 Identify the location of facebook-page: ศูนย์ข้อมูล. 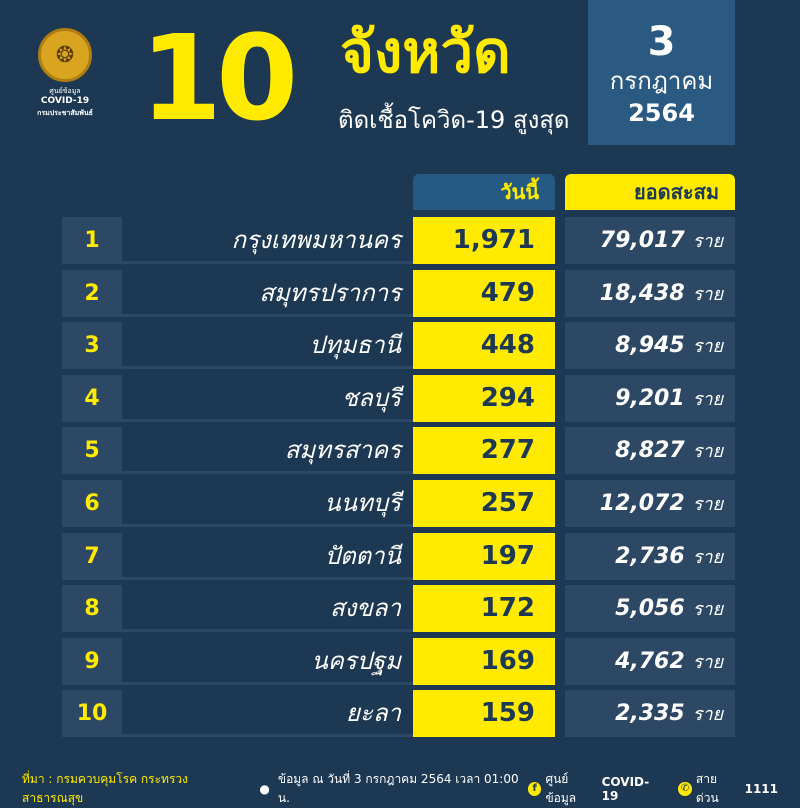
(561, 788).